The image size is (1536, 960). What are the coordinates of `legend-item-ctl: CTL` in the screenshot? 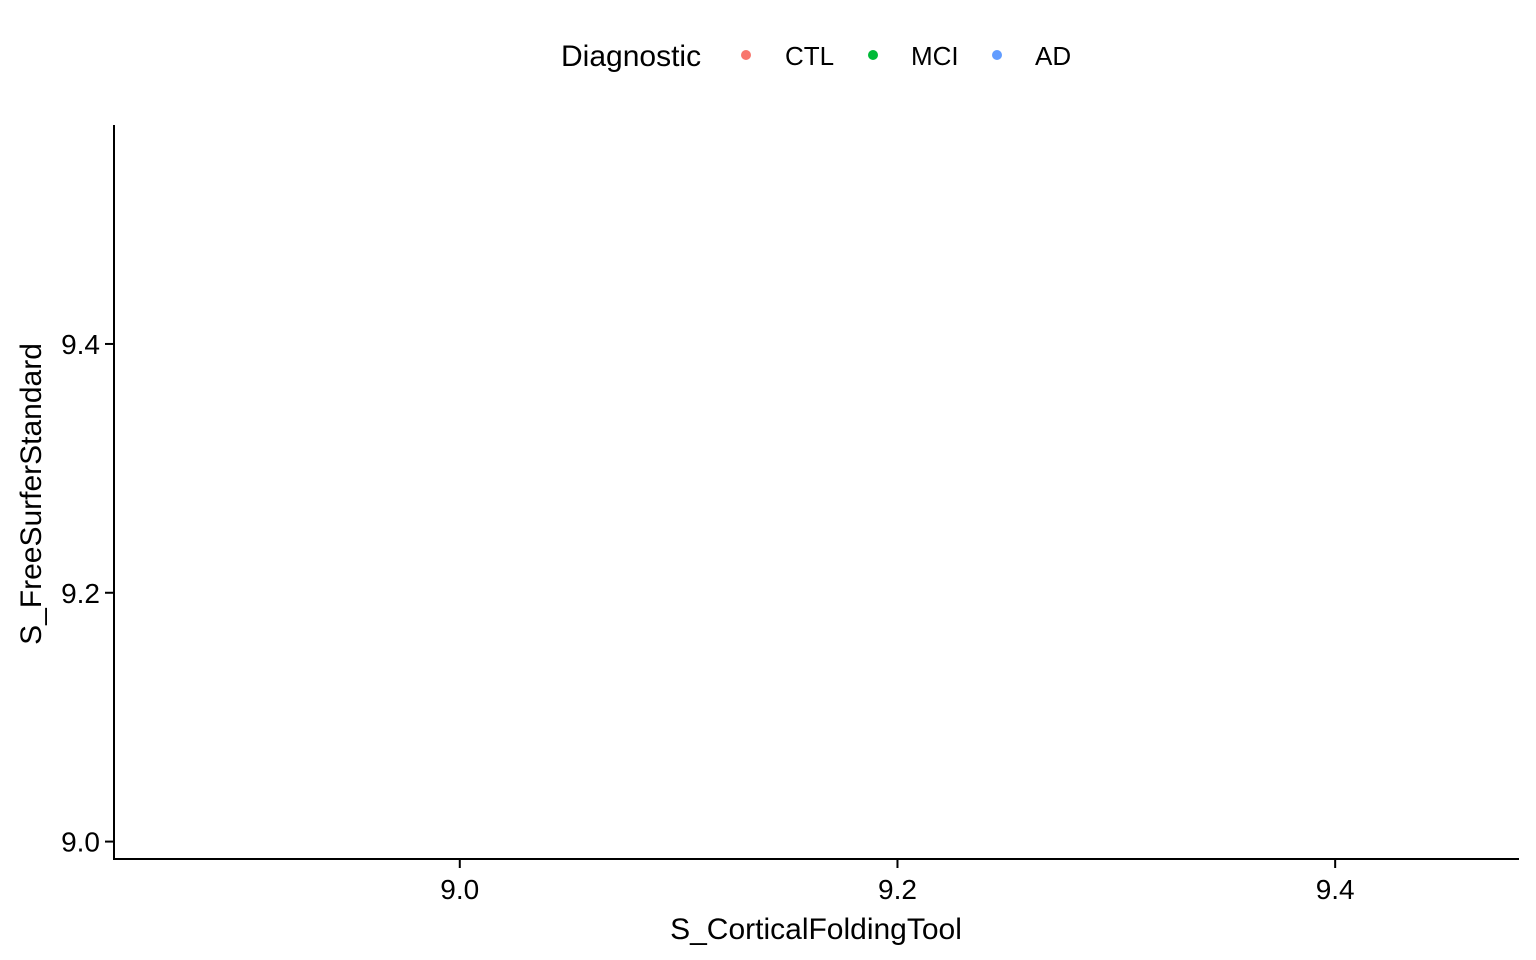 It's located at (787, 56).